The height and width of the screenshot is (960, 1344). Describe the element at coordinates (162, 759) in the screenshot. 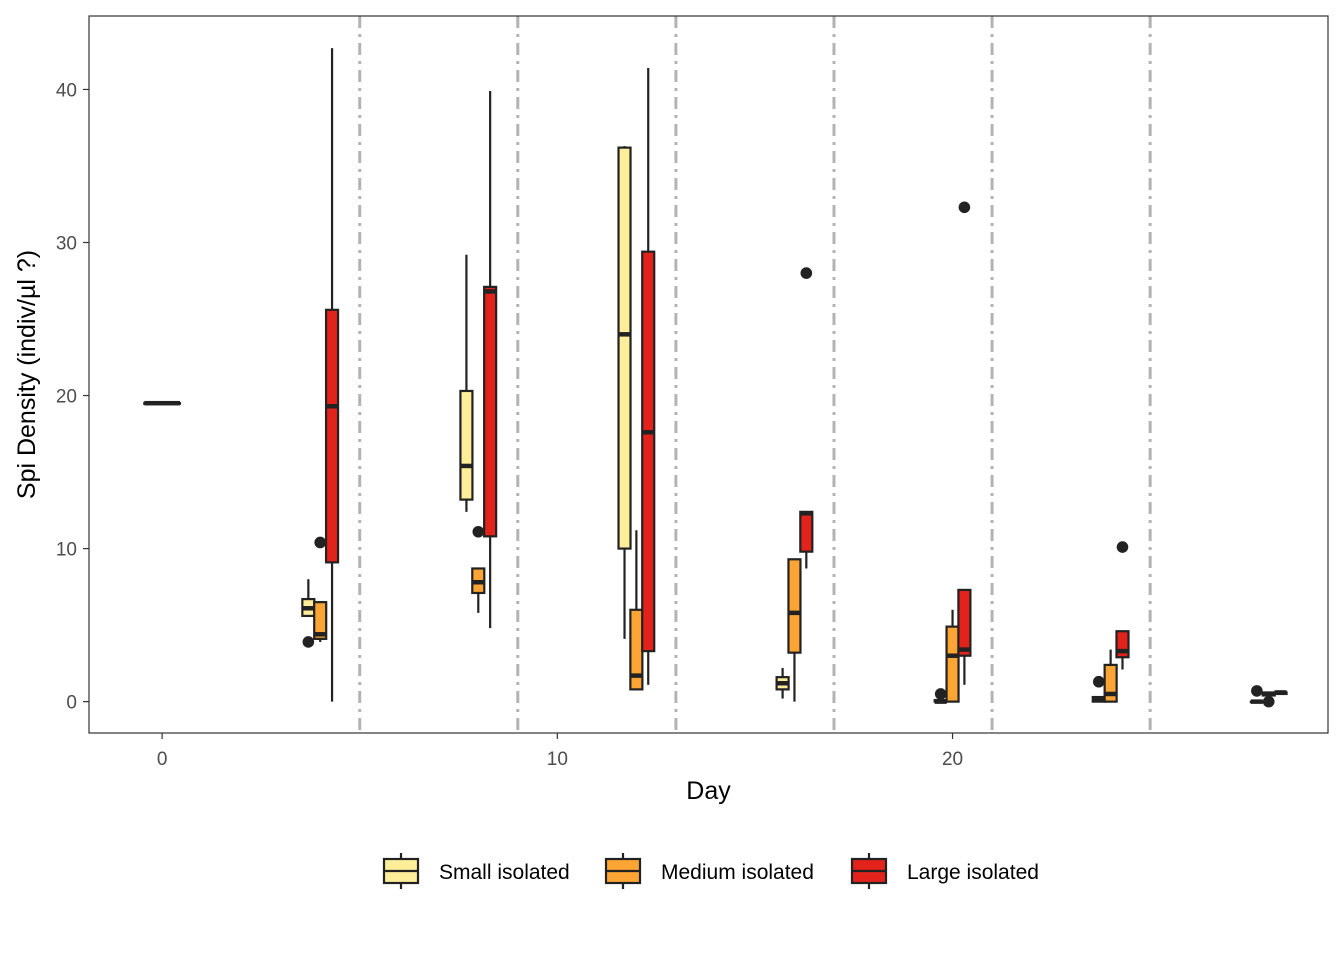

I see `x-tick-label-0: 0` at that location.